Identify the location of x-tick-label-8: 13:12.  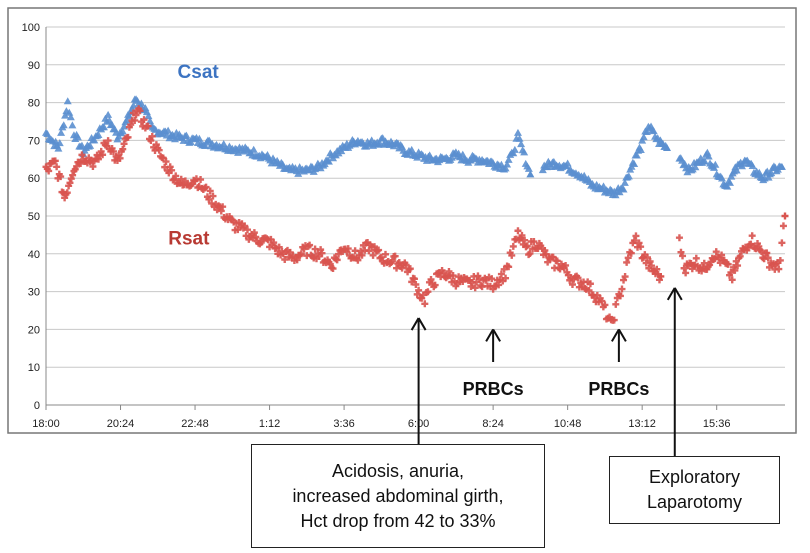
(642, 424).